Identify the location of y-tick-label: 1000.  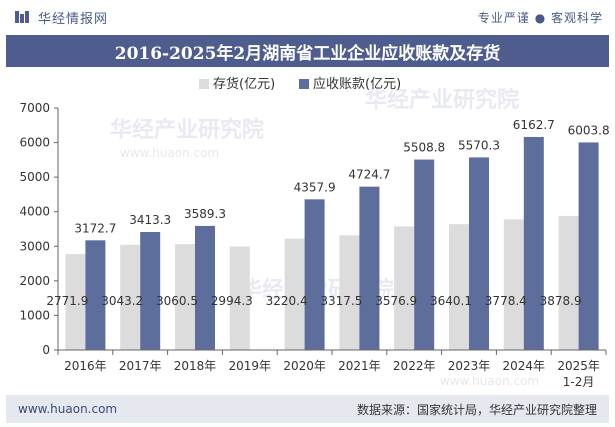
(34, 315).